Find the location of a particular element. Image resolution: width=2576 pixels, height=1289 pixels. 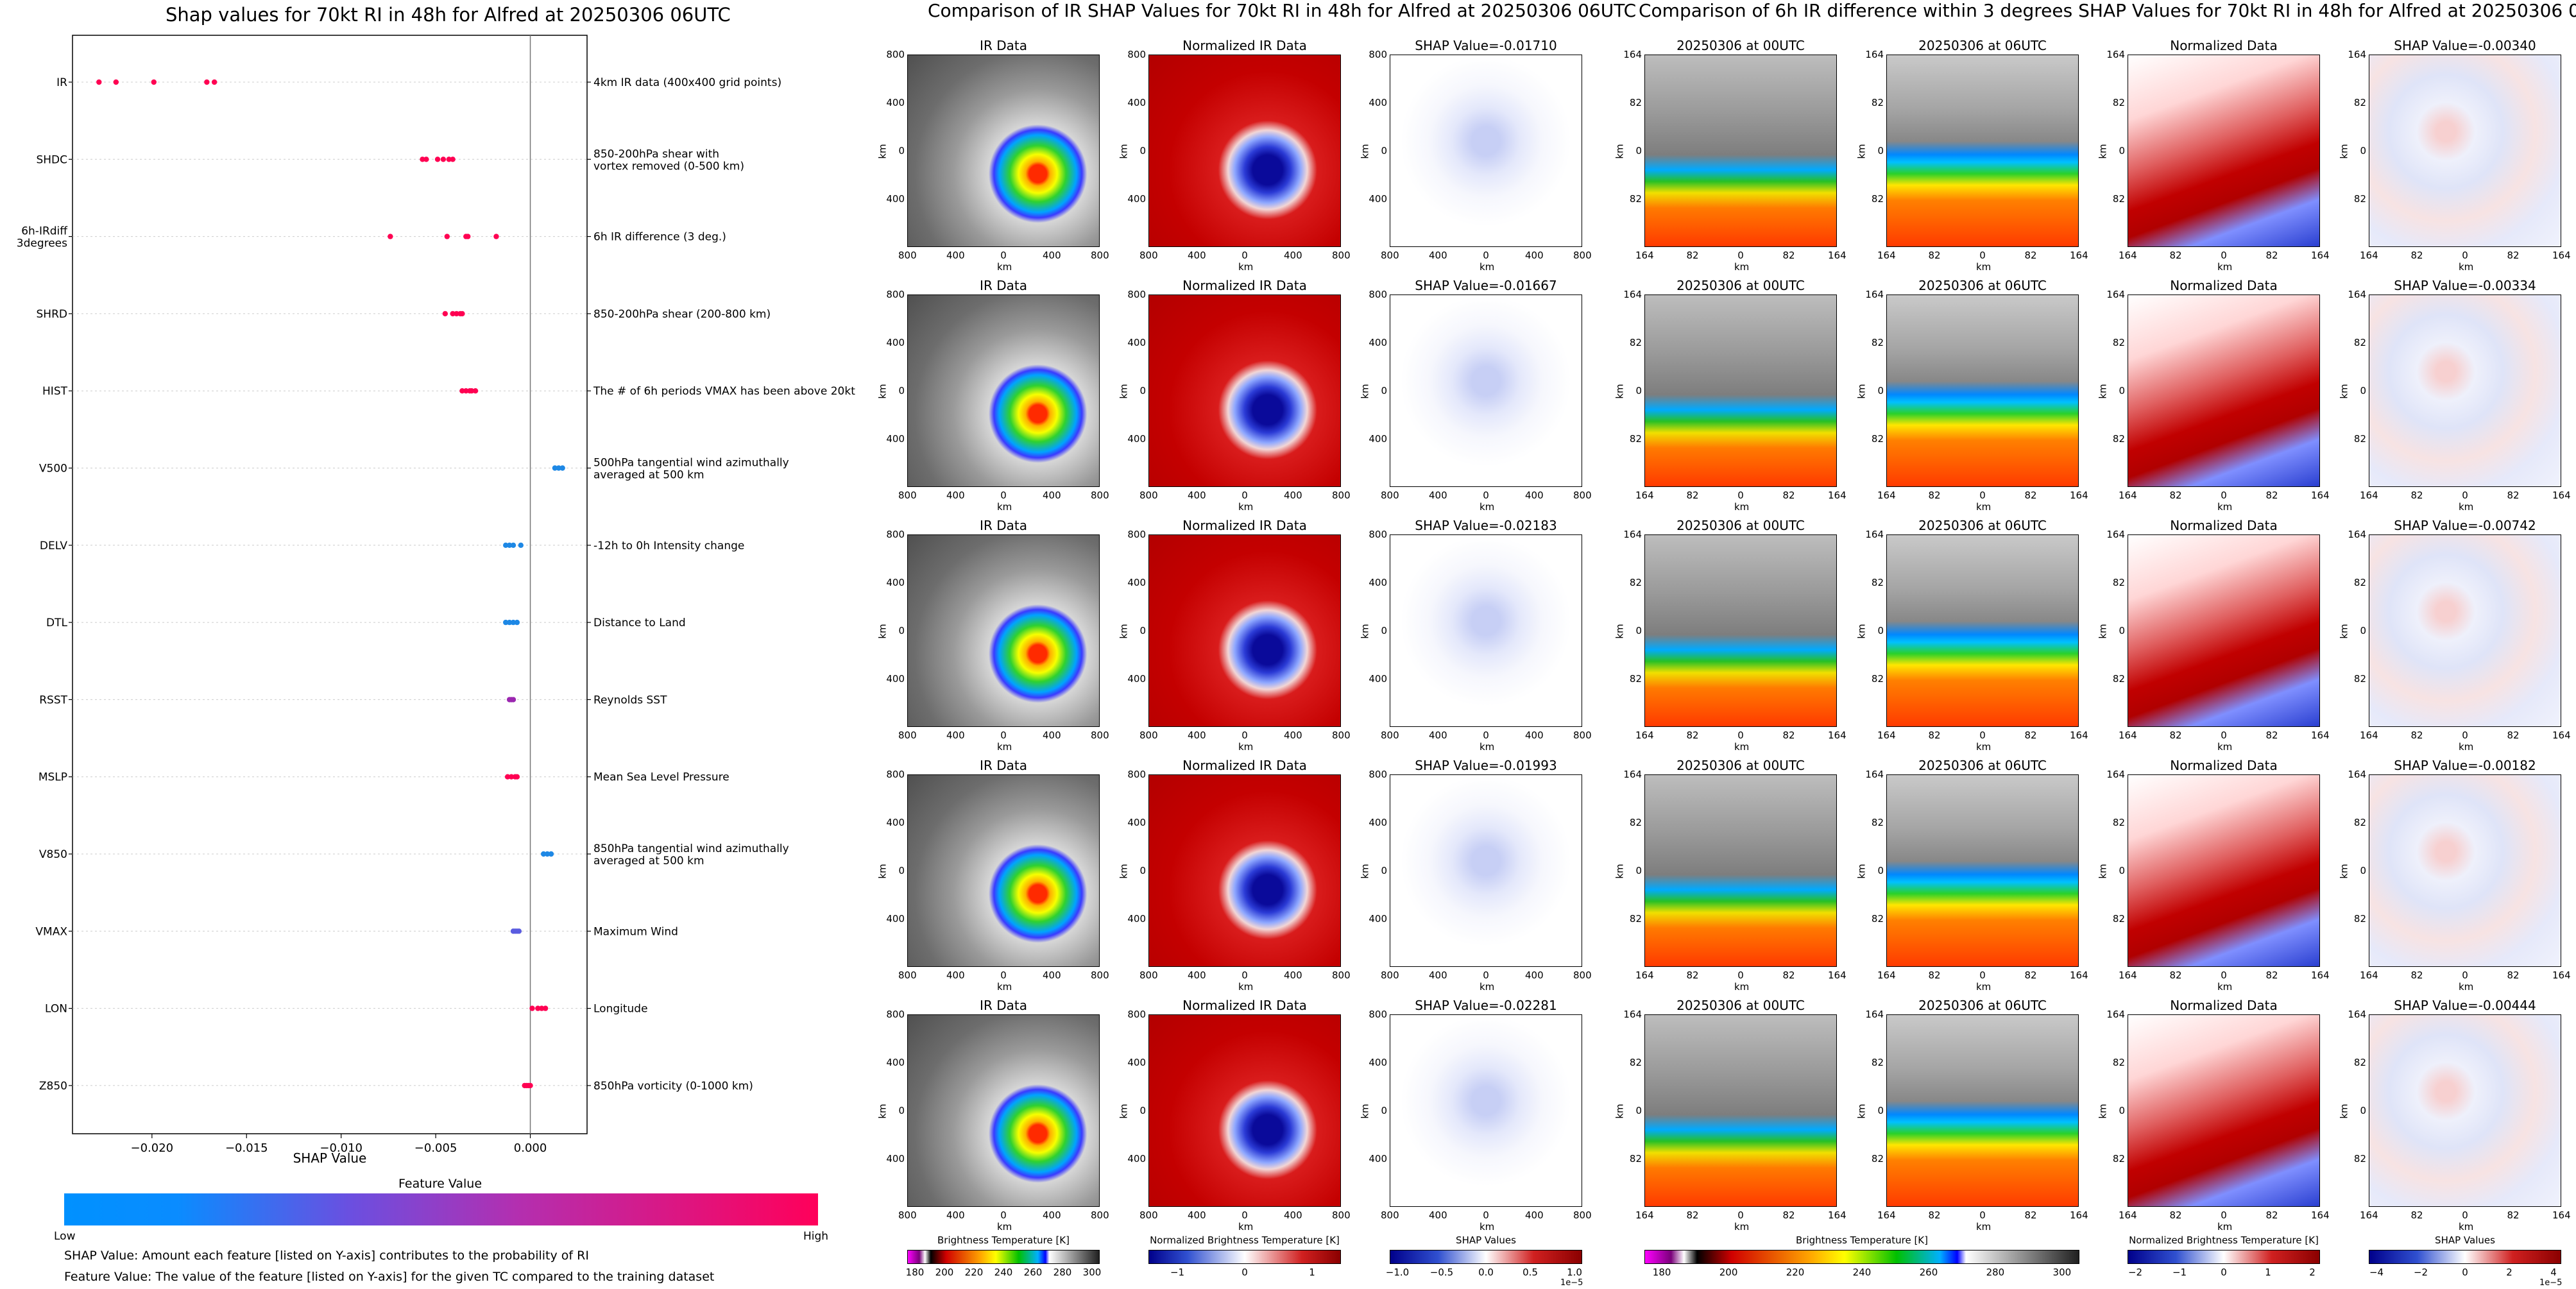

shap-point-lon is located at coordinates (532, 1008).